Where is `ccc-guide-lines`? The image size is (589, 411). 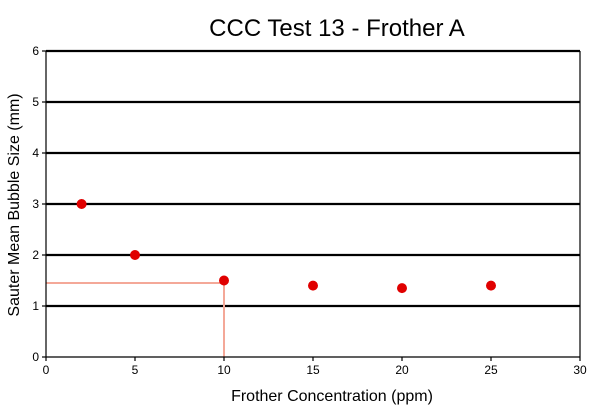
ccc-guide-lines is located at coordinates (135, 319).